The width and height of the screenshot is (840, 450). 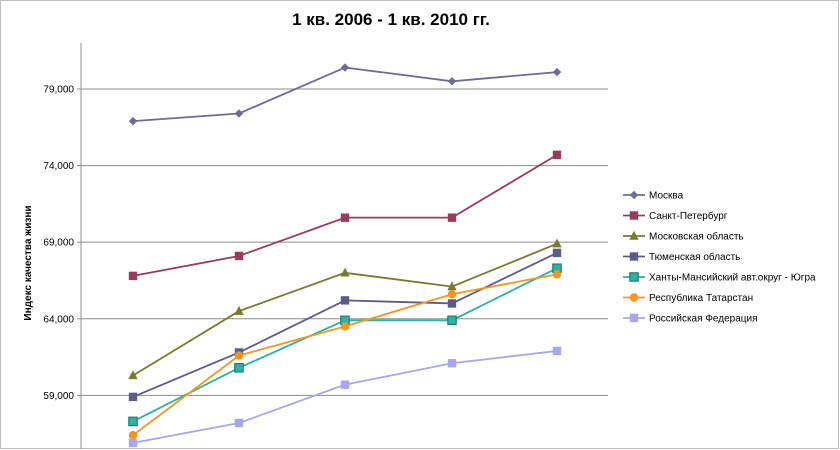 What do you see at coordinates (28, 262) in the screenshot?
I see `y-axis-label: Индекс качества жизни` at bounding box center [28, 262].